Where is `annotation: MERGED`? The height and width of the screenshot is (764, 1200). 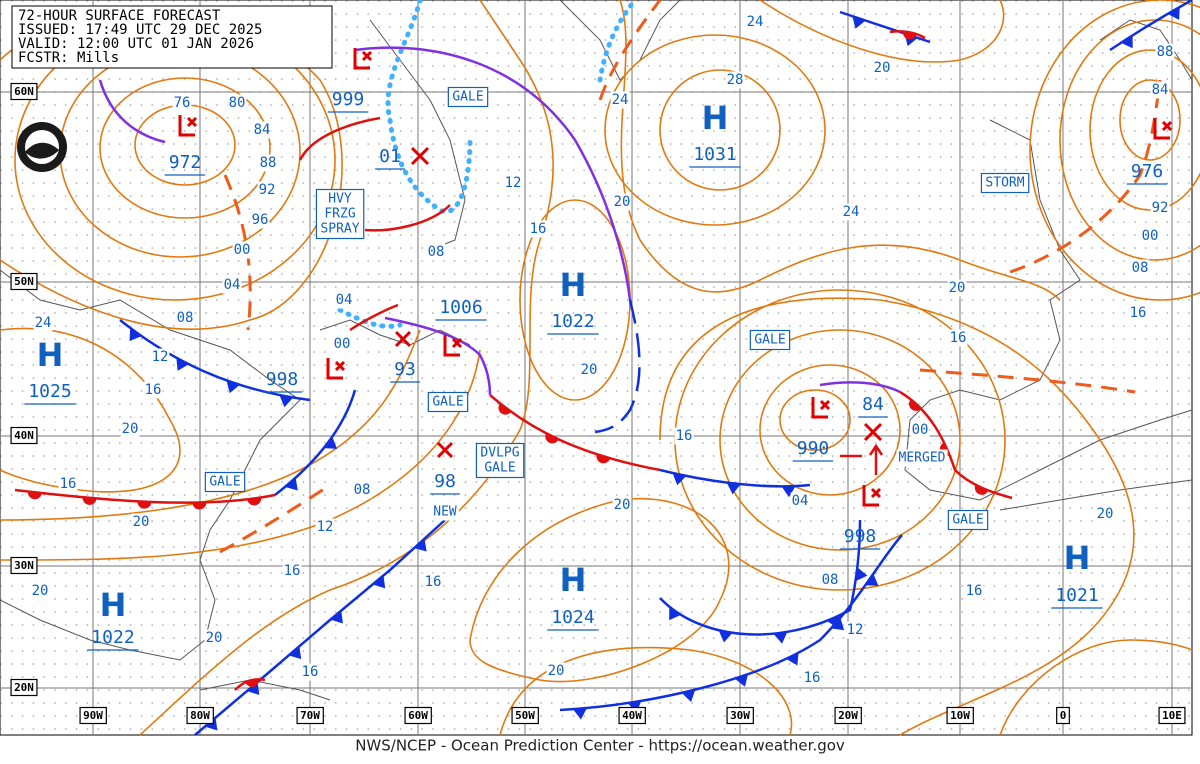 annotation: MERGED is located at coordinates (922, 458).